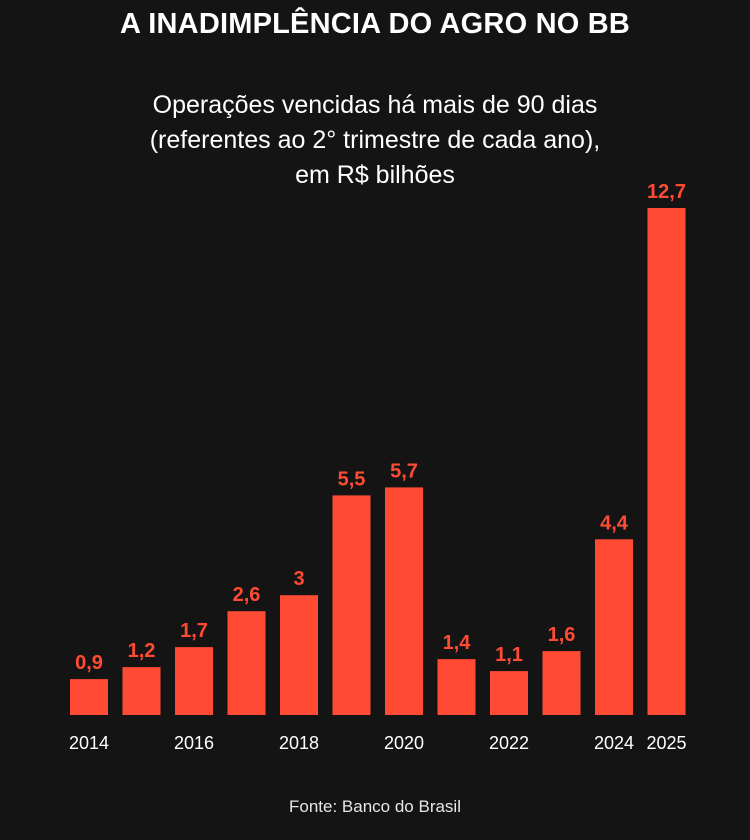 The height and width of the screenshot is (840, 750). What do you see at coordinates (562, 635) in the screenshot?
I see `value-label-2023: 1,6` at bounding box center [562, 635].